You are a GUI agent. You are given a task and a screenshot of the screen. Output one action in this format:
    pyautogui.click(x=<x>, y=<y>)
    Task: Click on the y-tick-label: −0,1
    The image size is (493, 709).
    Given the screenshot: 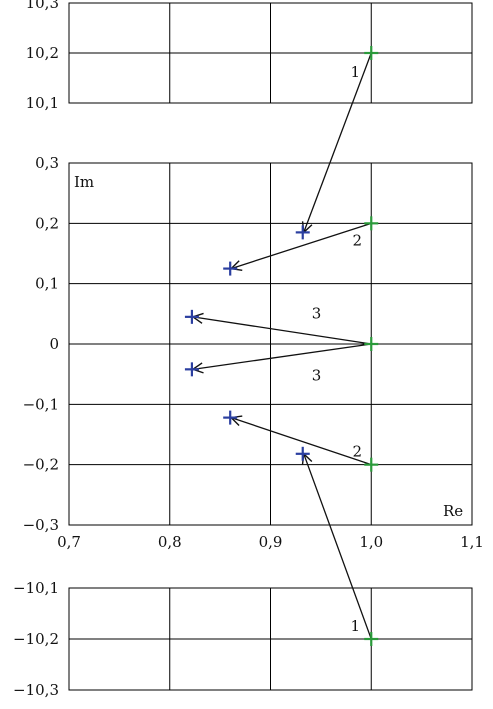 What is the action you would take?
    pyautogui.click(x=41, y=404)
    